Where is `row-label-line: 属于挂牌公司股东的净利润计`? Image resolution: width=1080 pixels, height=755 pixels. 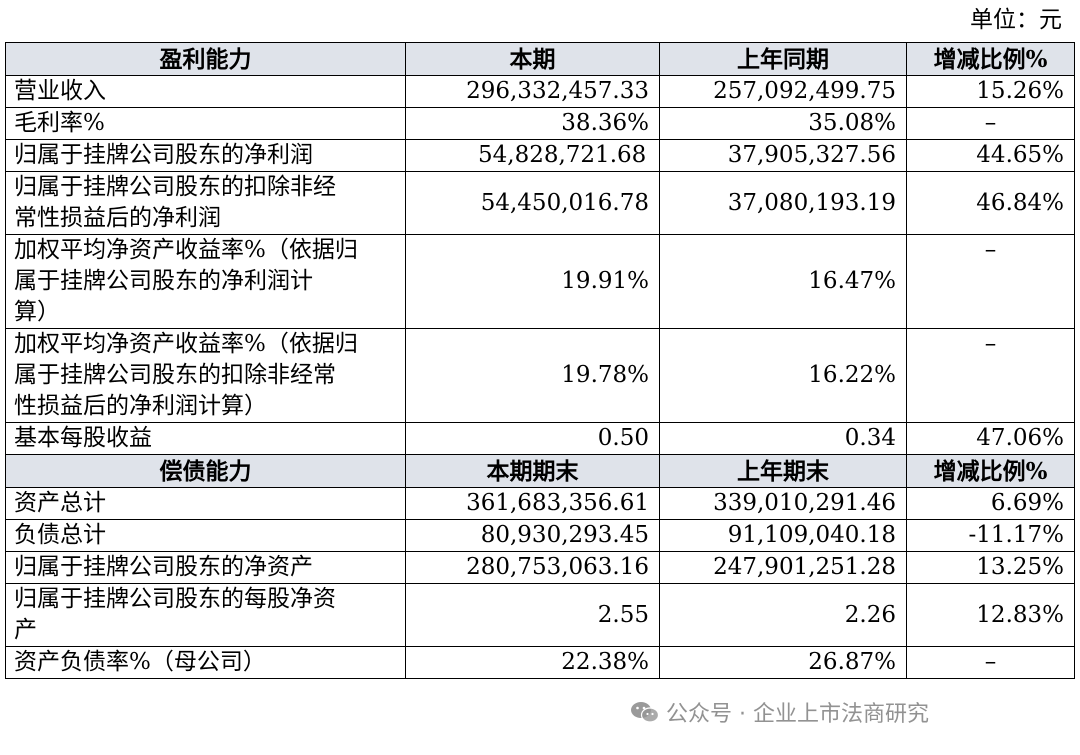 row-label-line: 属于挂牌公司股东的净利润计 is located at coordinates (163, 281).